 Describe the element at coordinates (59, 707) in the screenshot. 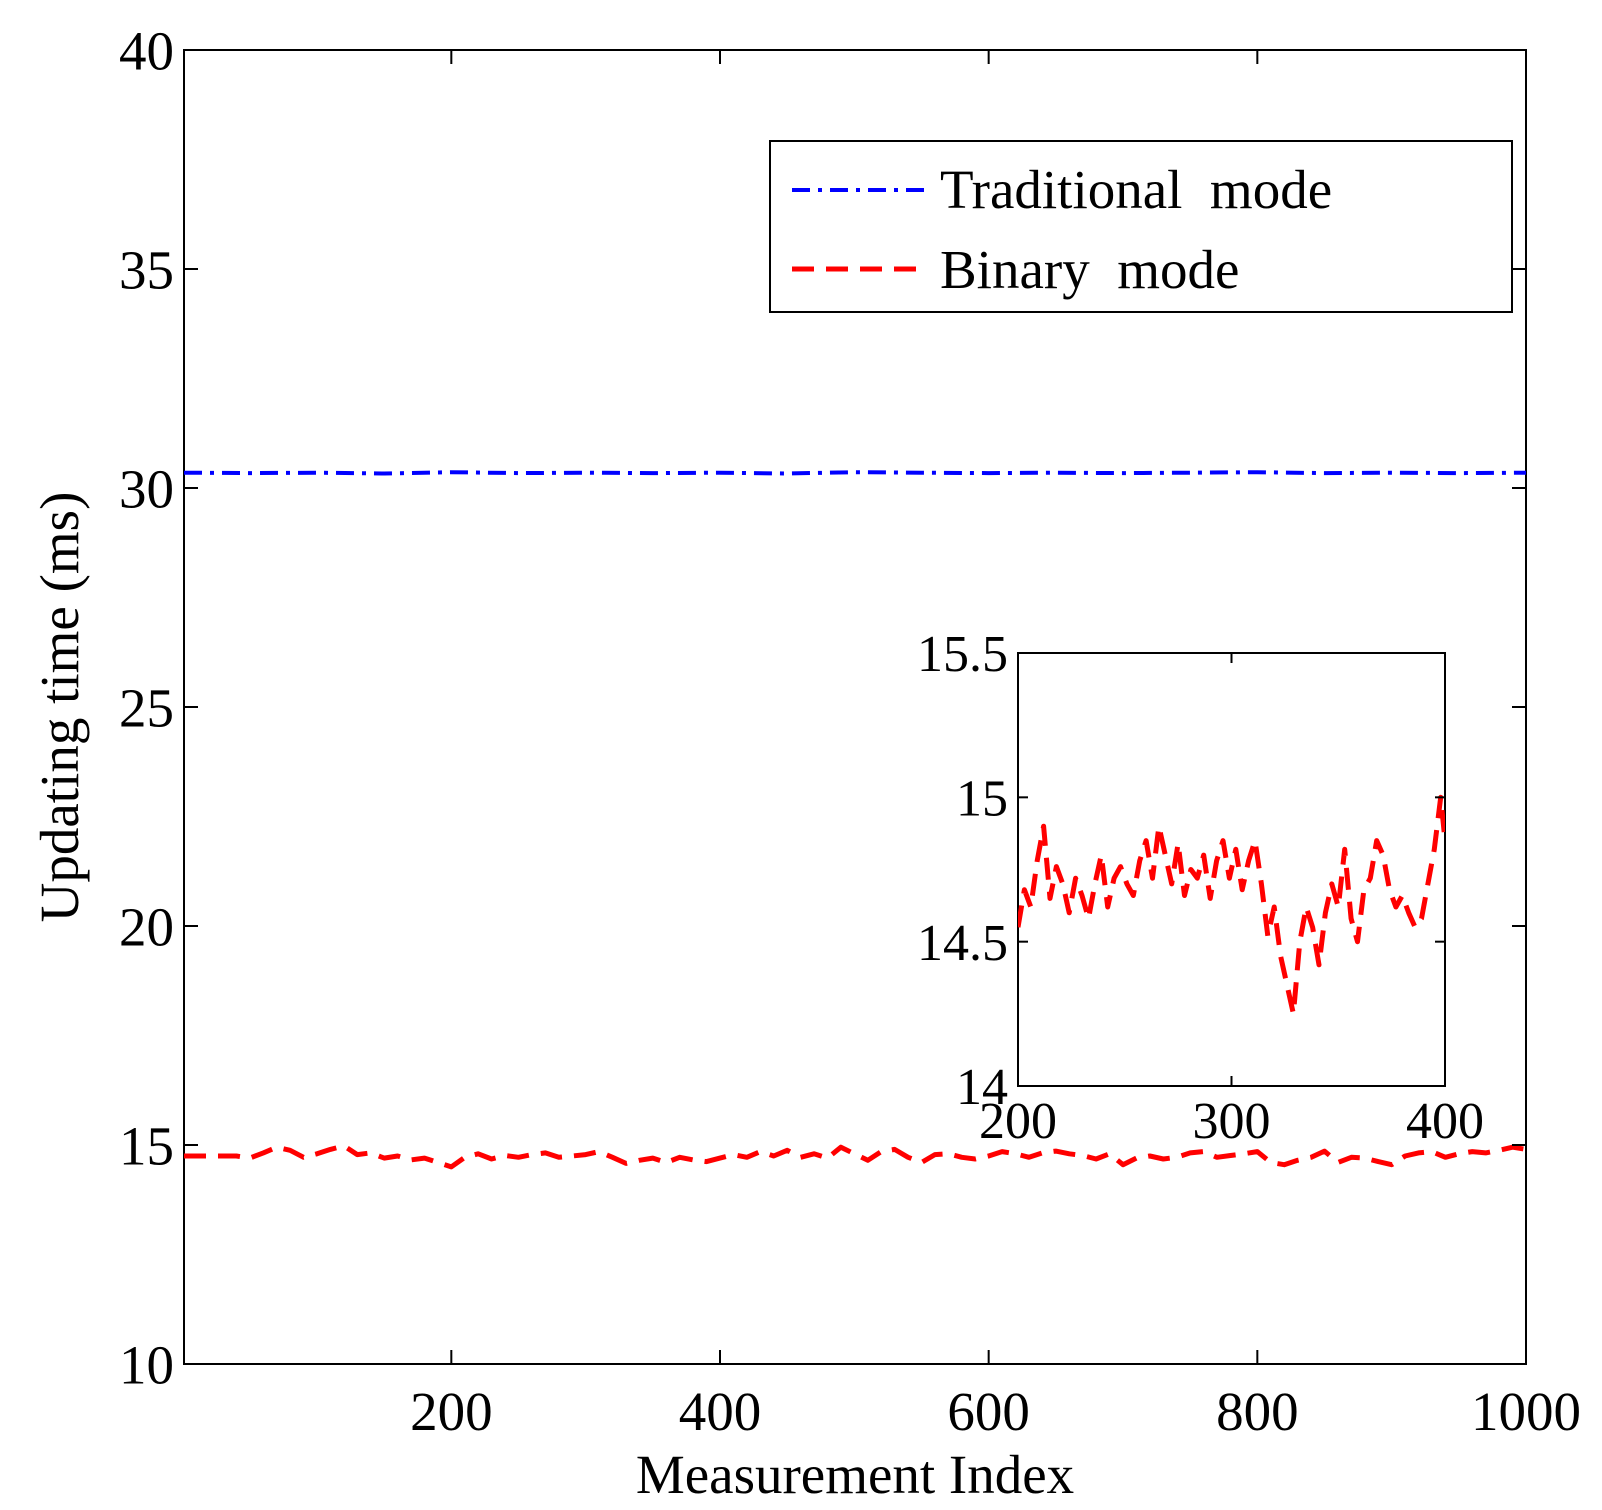

I see `main-y-axis-label: Updating time (ms)` at that location.